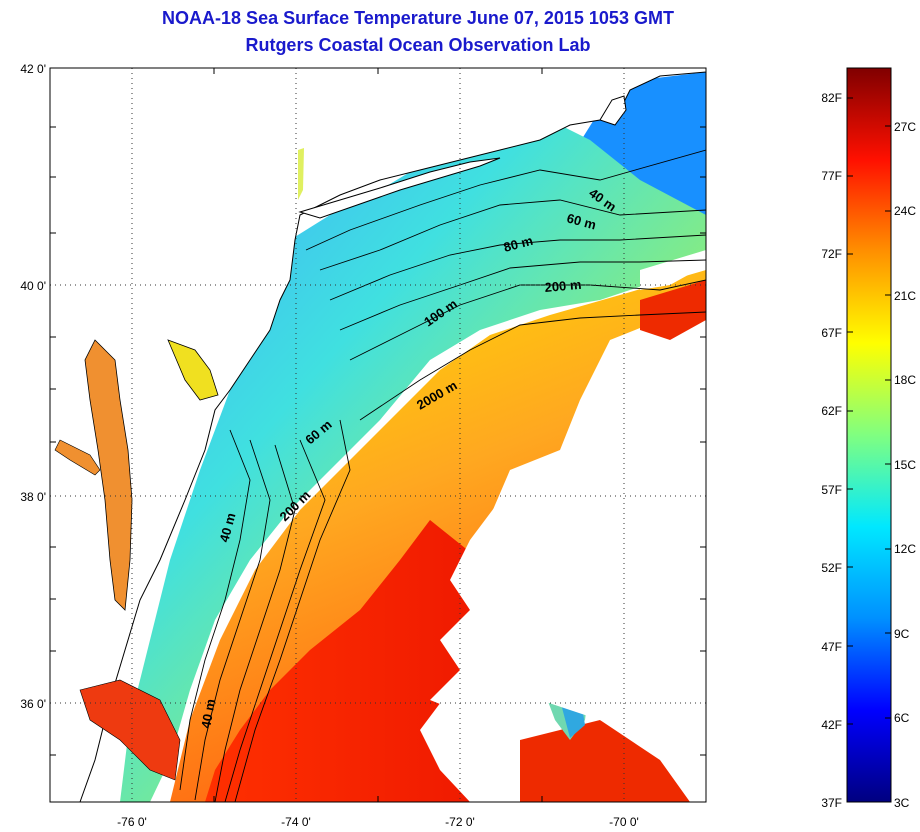  What do you see at coordinates (517, 267) in the screenshot?
I see `contour-80m` at bounding box center [517, 267].